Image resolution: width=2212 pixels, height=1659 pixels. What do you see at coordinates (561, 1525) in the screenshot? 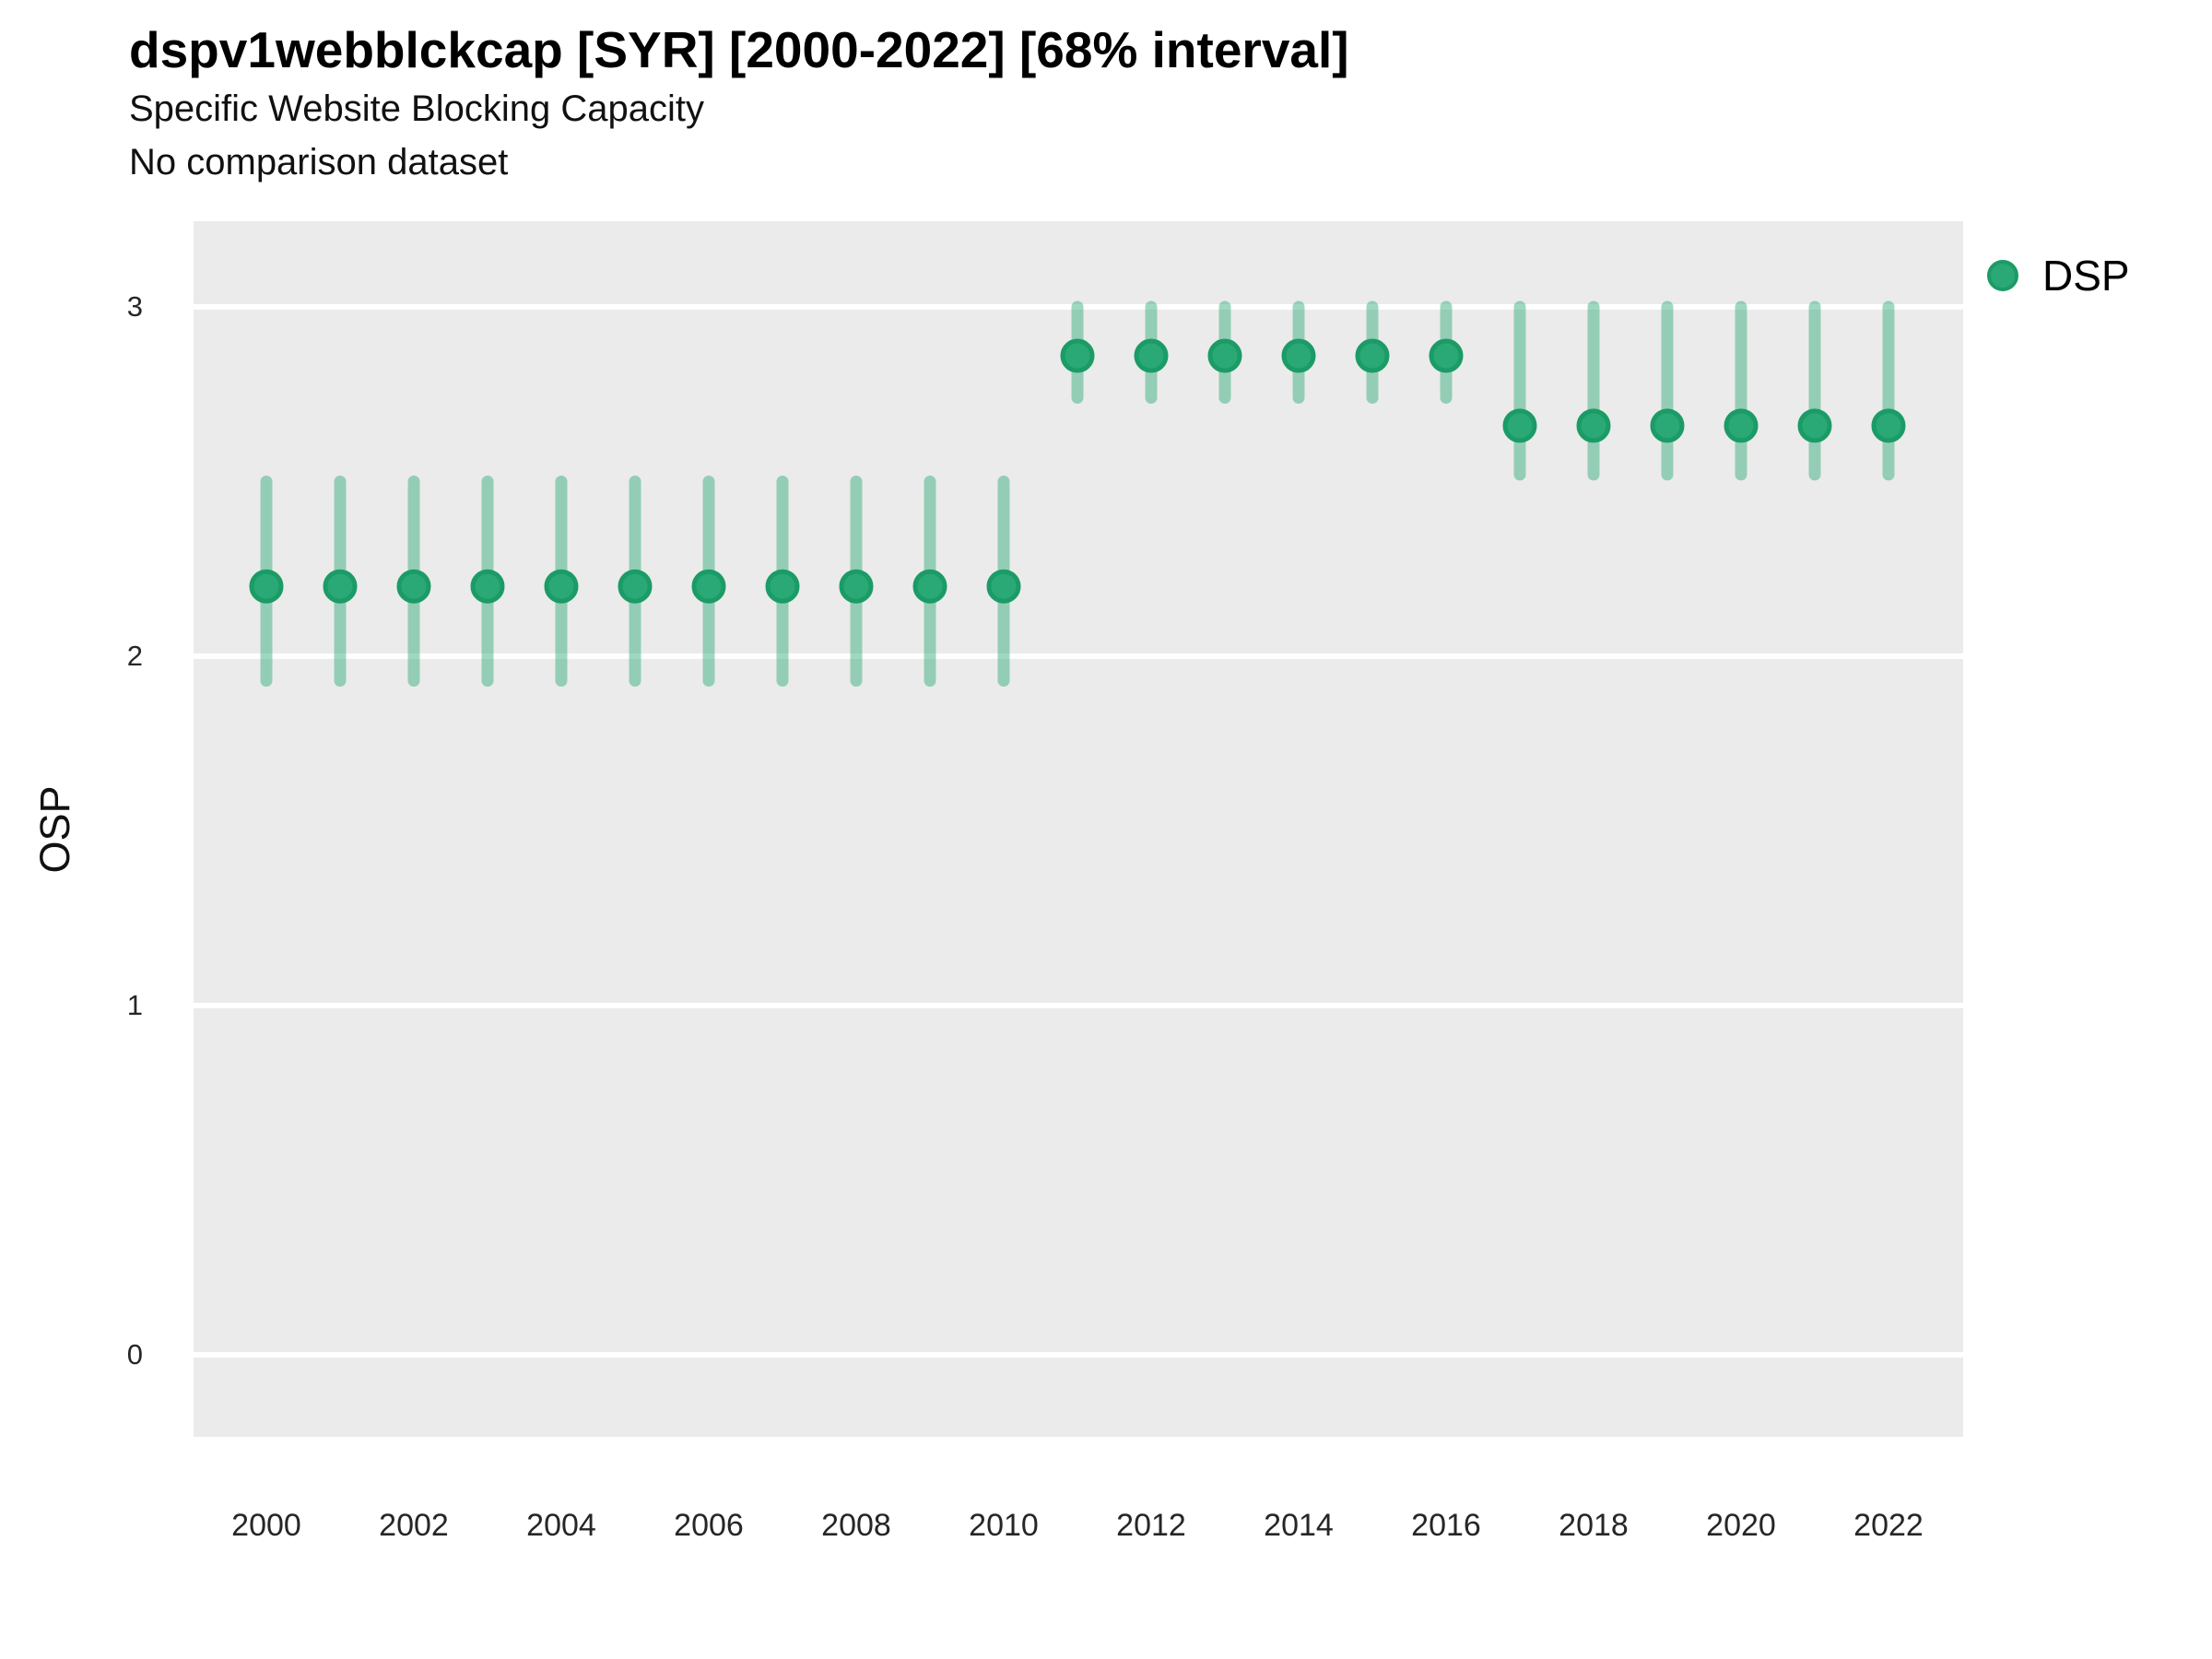
I see `x-tick-label: 2004` at bounding box center [561, 1525].